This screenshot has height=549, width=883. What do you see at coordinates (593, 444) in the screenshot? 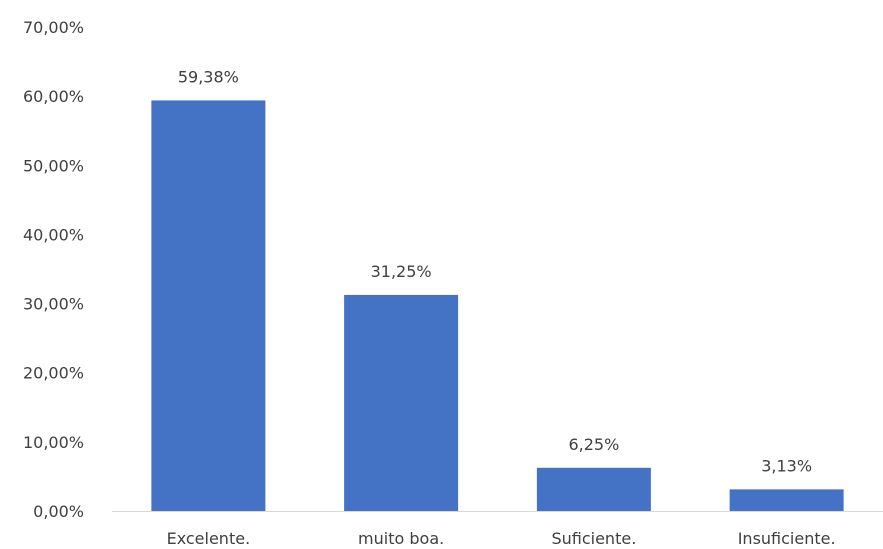
I see `data-label: 6,25%` at bounding box center [593, 444].